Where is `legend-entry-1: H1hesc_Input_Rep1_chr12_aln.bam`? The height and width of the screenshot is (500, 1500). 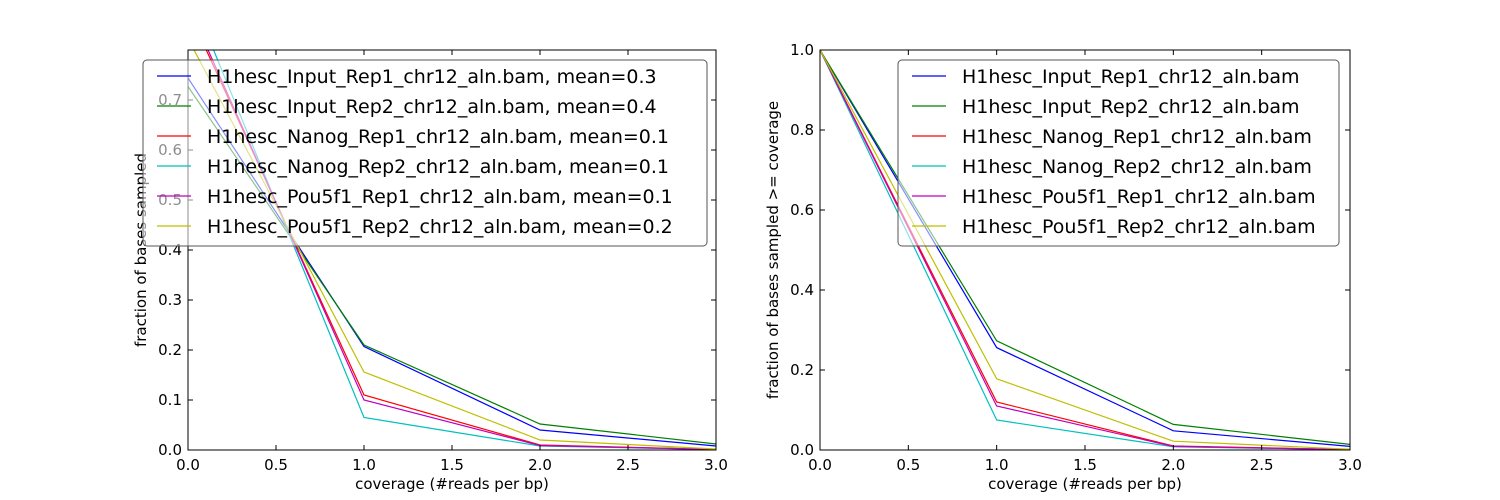 legend-entry-1: H1hesc_Input_Rep1_chr12_aln.bam is located at coordinates (1131, 77).